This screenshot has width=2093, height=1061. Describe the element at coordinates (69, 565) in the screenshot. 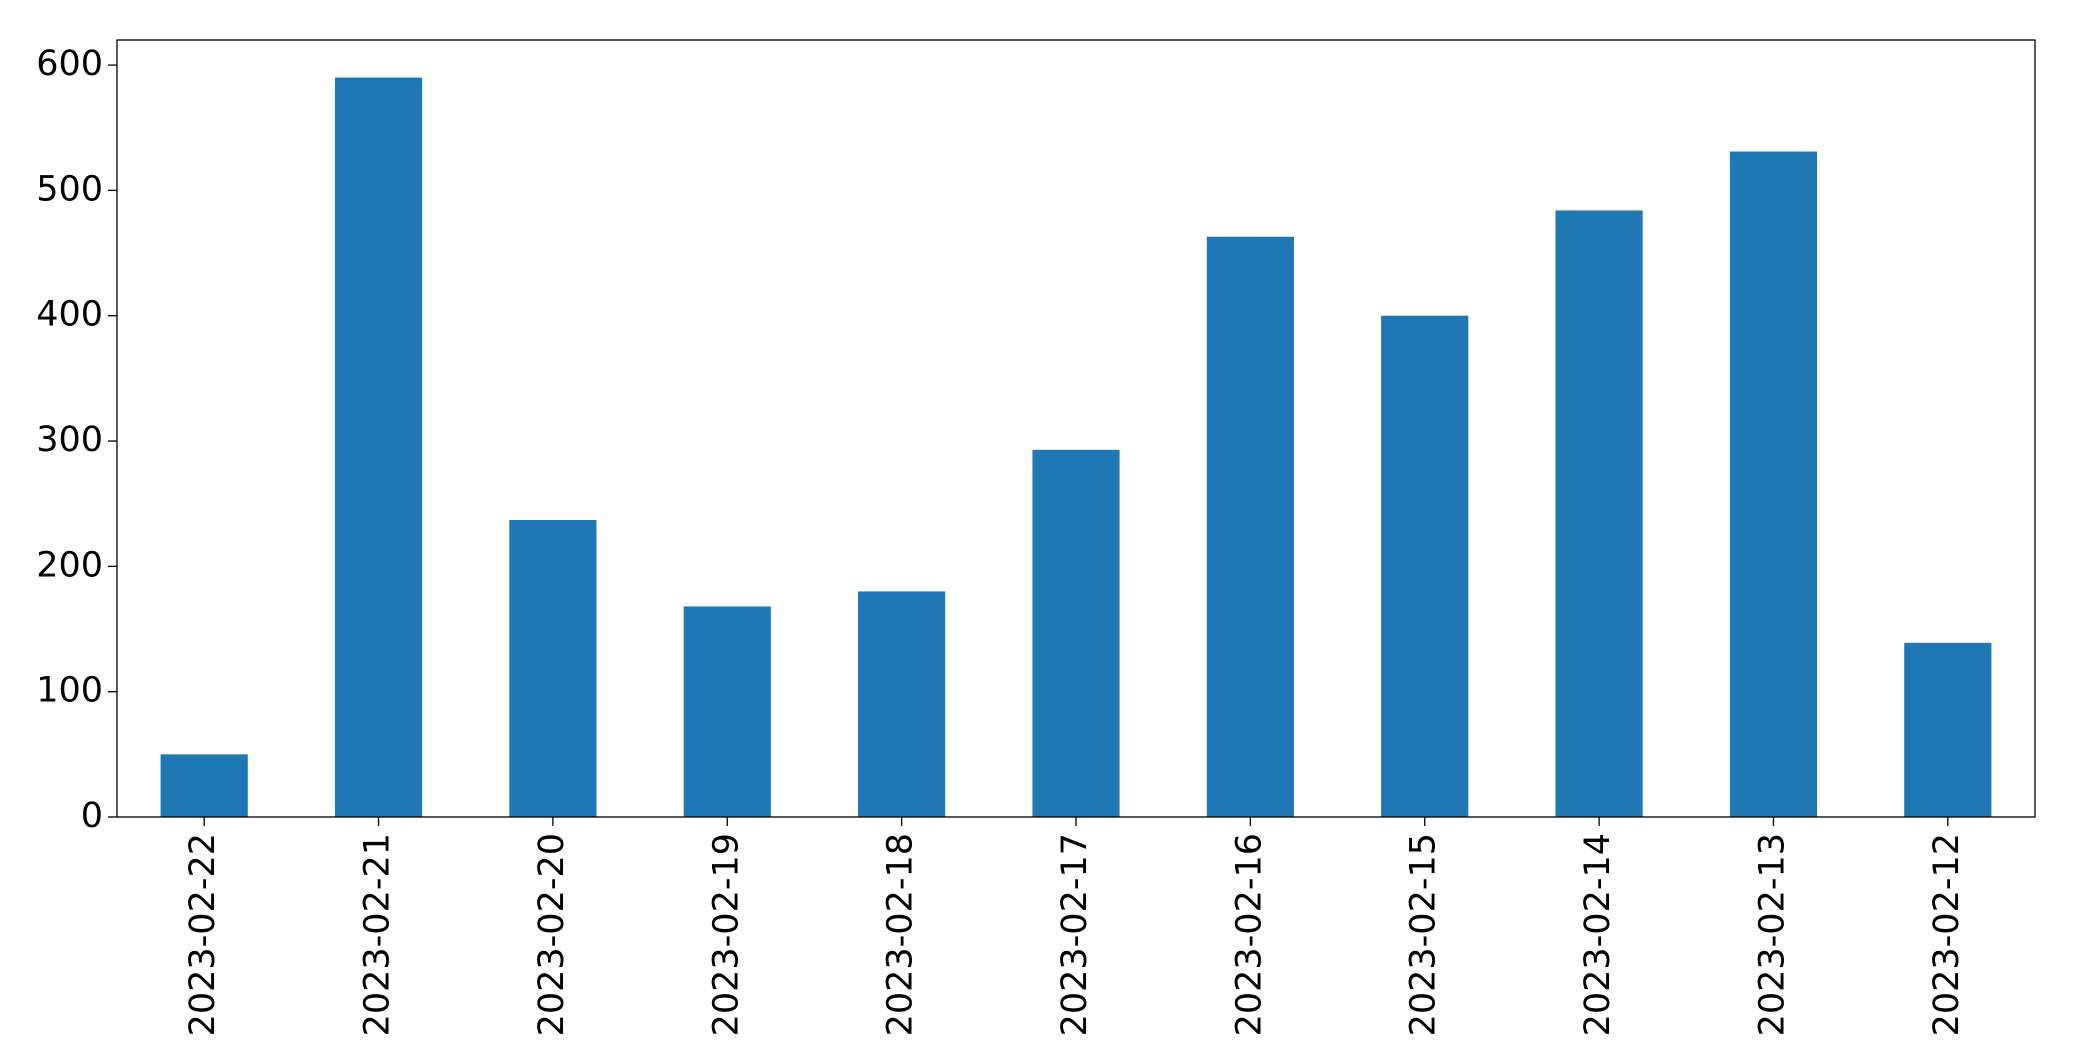

I see `y-tick-label: 200` at that location.